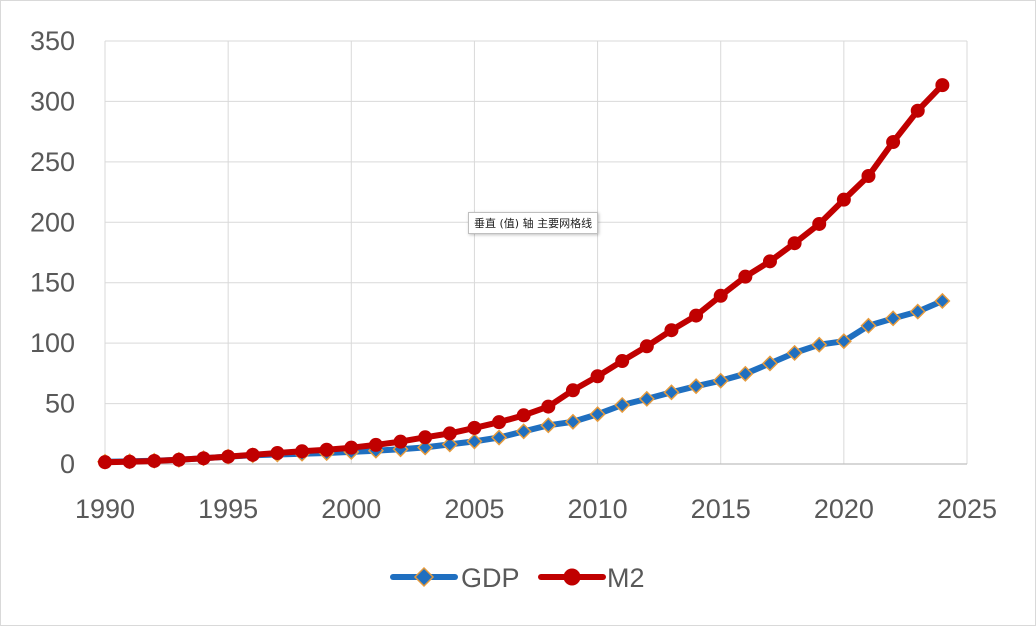 Image resolution: width=1036 pixels, height=629 pixels. What do you see at coordinates (967, 509) in the screenshot?
I see `x-tick-label: 2025` at bounding box center [967, 509].